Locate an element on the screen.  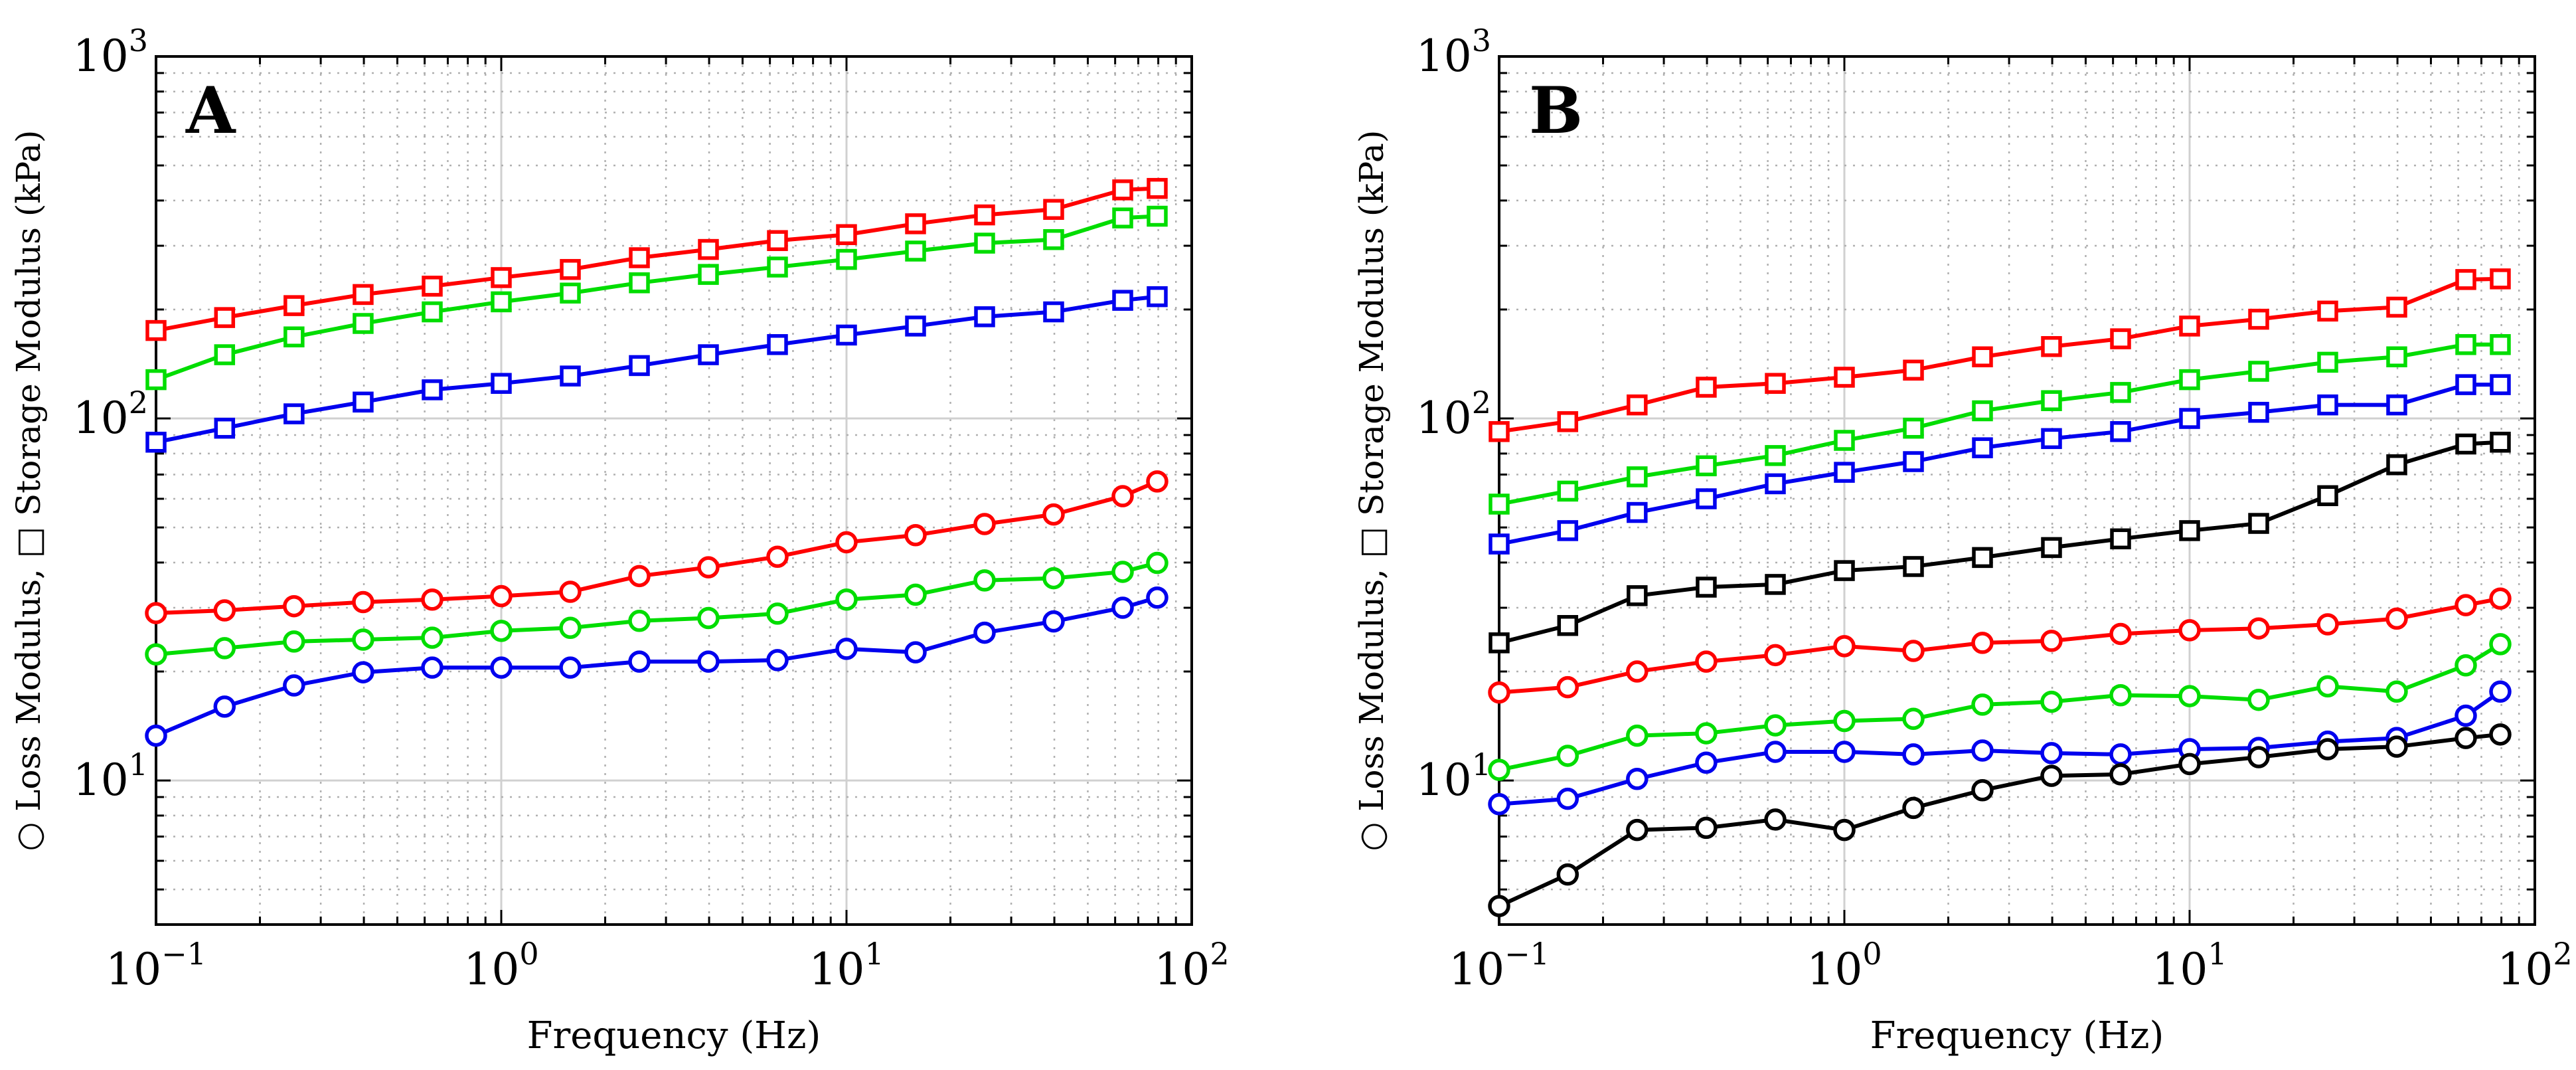
x-tick-label: 10¹ is located at coordinates (2189, 965).